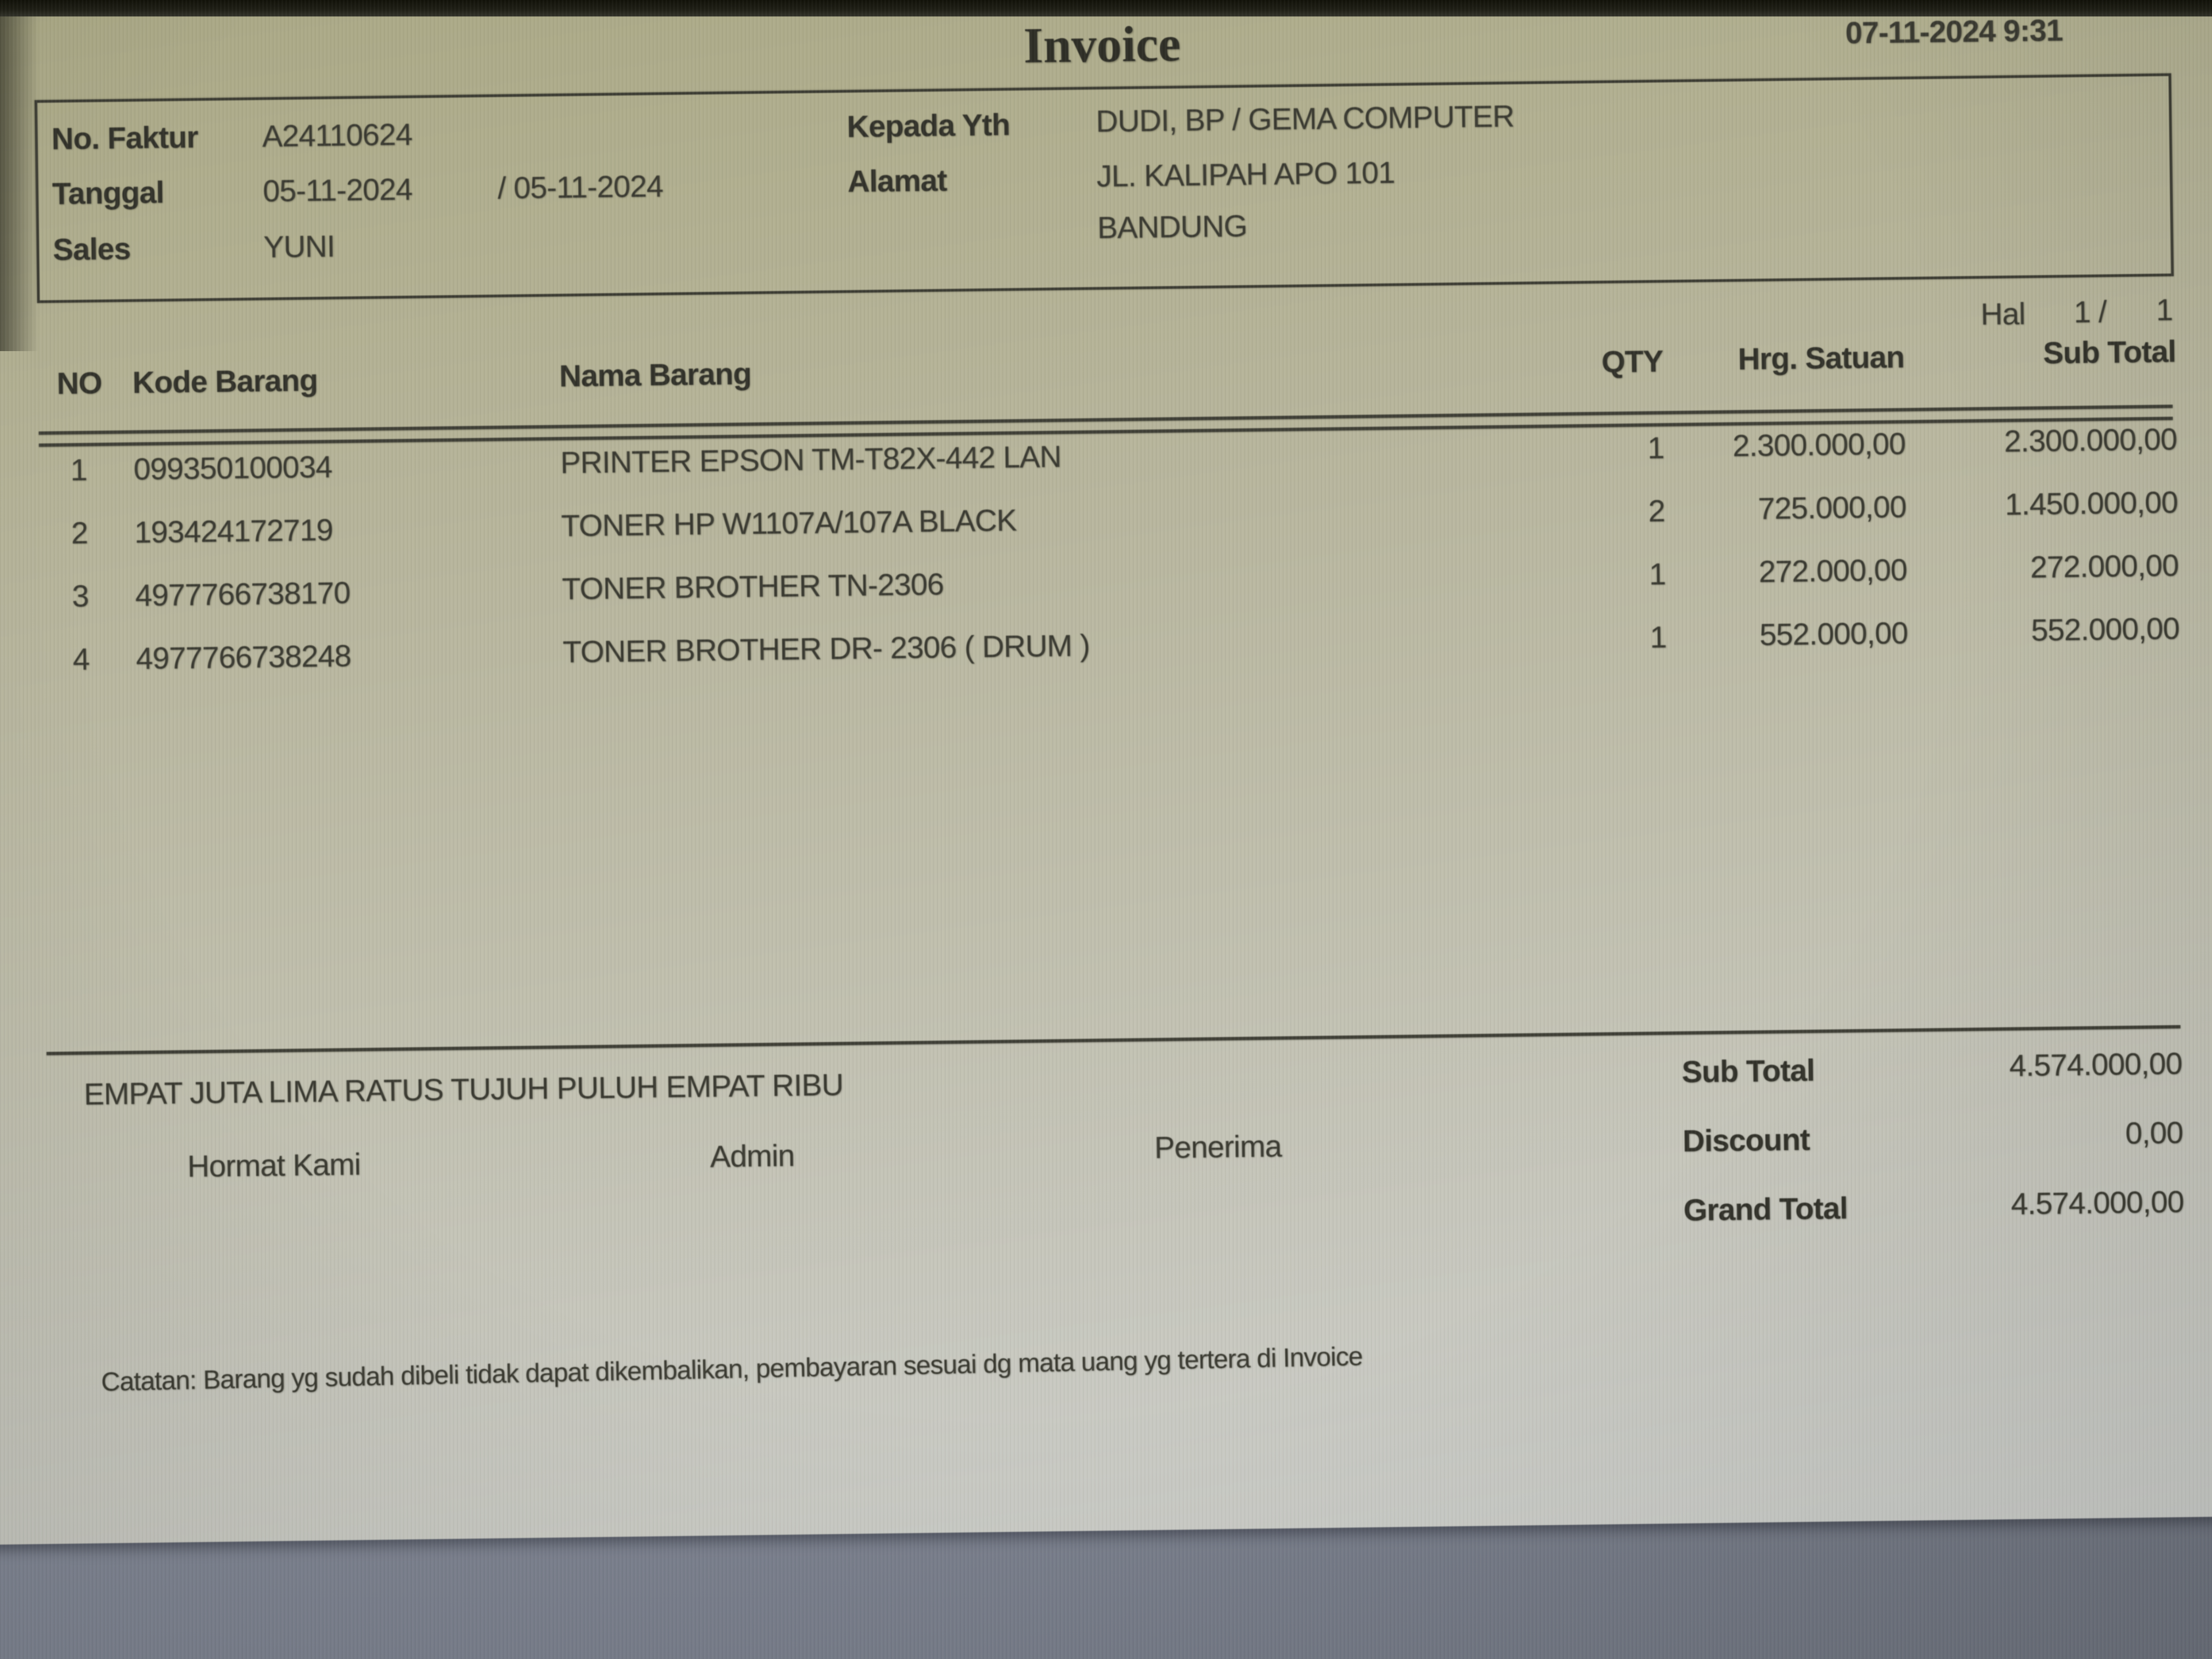 This screenshot has height=1659, width=2212. What do you see at coordinates (232, 468) in the screenshot?
I see `row1-kode: 099350100034` at bounding box center [232, 468].